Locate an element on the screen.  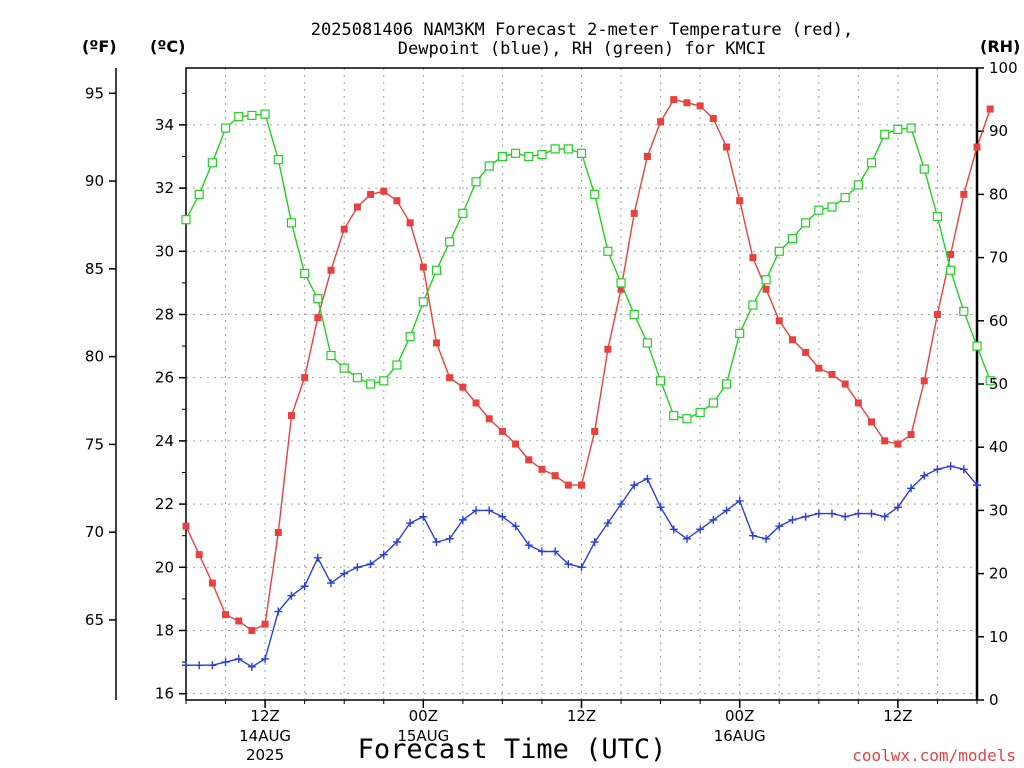
celsius-tick-label: 32 is located at coordinates (164, 188).